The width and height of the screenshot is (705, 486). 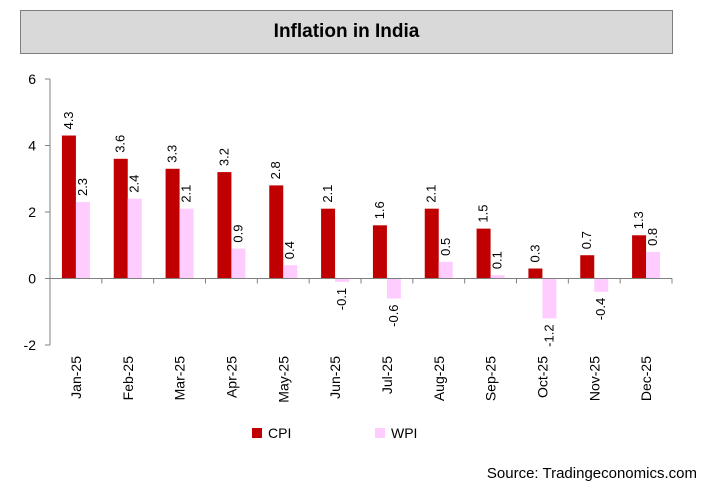 I want to click on x-tick-label: Nov-25, so click(x=594, y=378).